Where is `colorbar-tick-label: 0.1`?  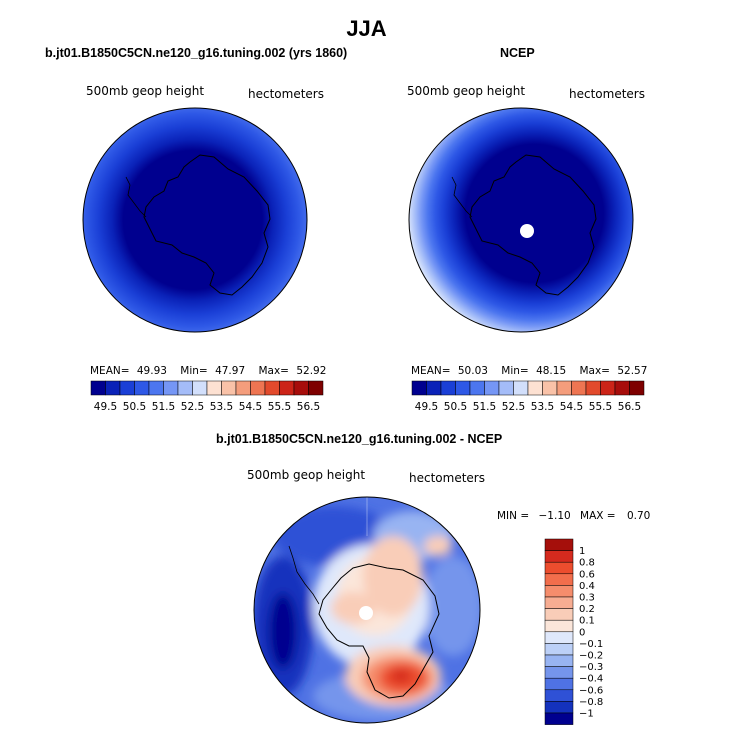 colorbar-tick-label: 0.1 is located at coordinates (587, 621).